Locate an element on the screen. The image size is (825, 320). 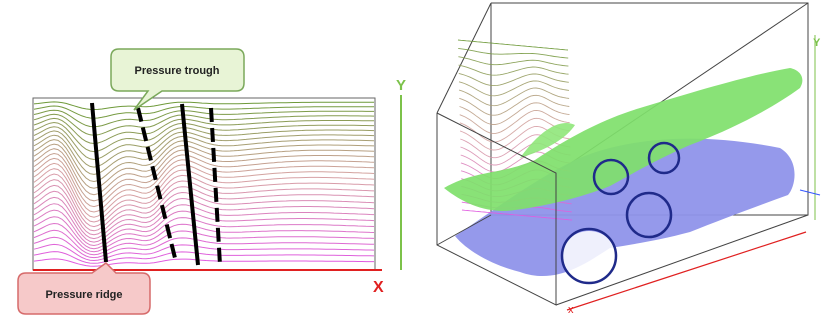
box-edge-br is located at coordinates (682, 260).